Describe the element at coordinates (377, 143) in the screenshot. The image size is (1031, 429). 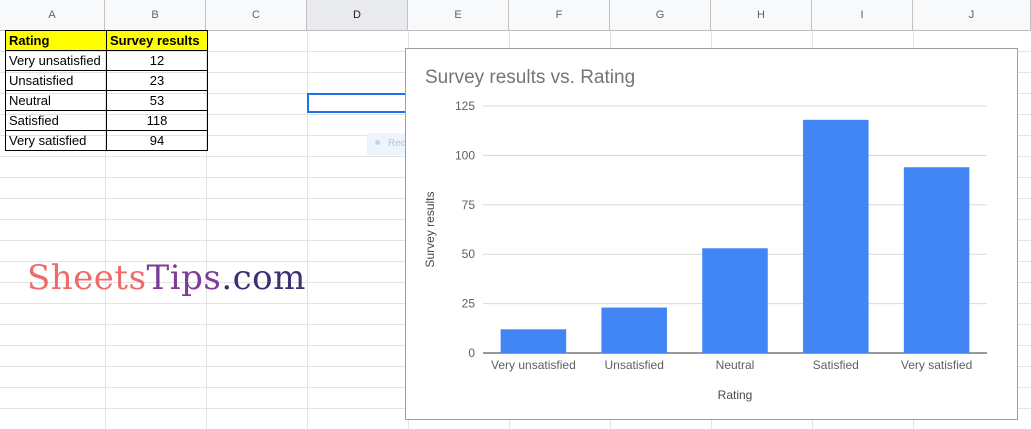
I see `snip-dot-icon` at that location.